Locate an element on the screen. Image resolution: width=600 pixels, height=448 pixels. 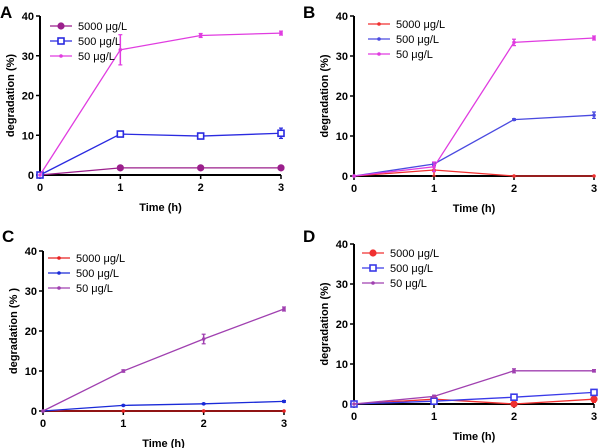
panel-label: D is located at coordinates (309, 236).